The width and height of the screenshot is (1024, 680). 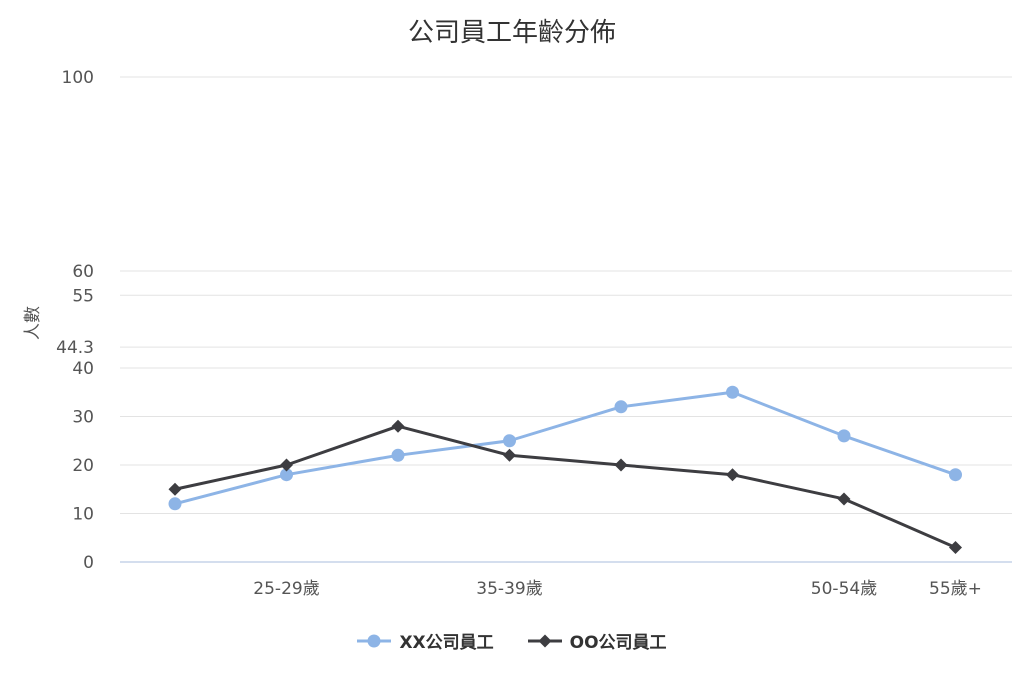 I want to click on y-tick-label: 60, so click(x=83, y=272).